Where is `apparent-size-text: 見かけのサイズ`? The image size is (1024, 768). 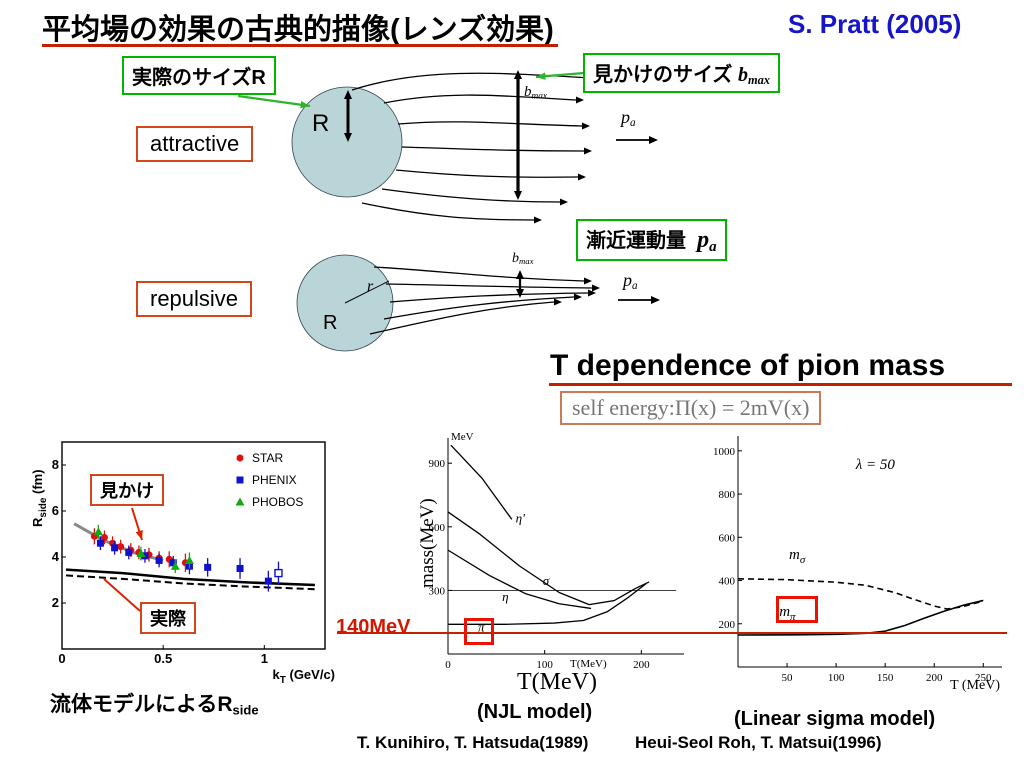
apparent-size-text: 見かけのサイズ is located at coordinates (663, 75).